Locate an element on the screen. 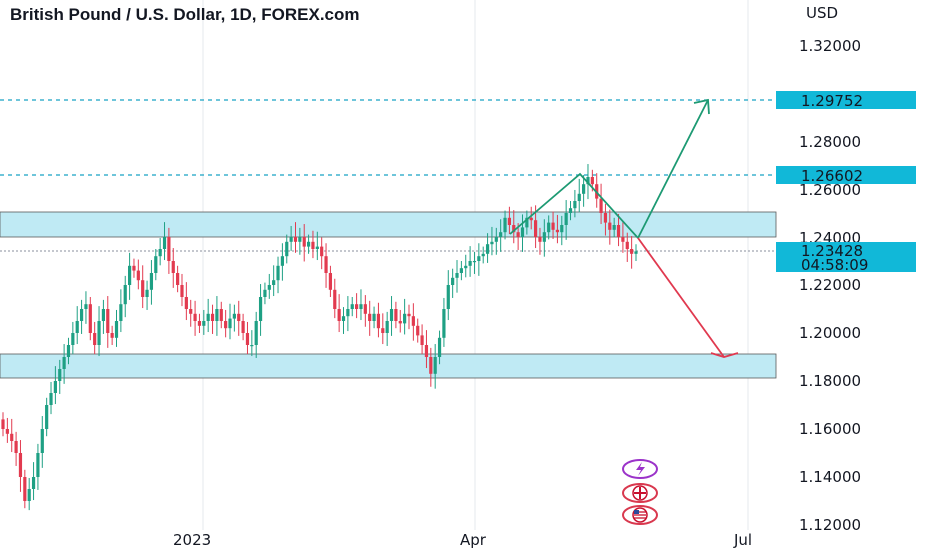 The image size is (932, 550). target-price-tag: 1.29752 is located at coordinates (832, 101).